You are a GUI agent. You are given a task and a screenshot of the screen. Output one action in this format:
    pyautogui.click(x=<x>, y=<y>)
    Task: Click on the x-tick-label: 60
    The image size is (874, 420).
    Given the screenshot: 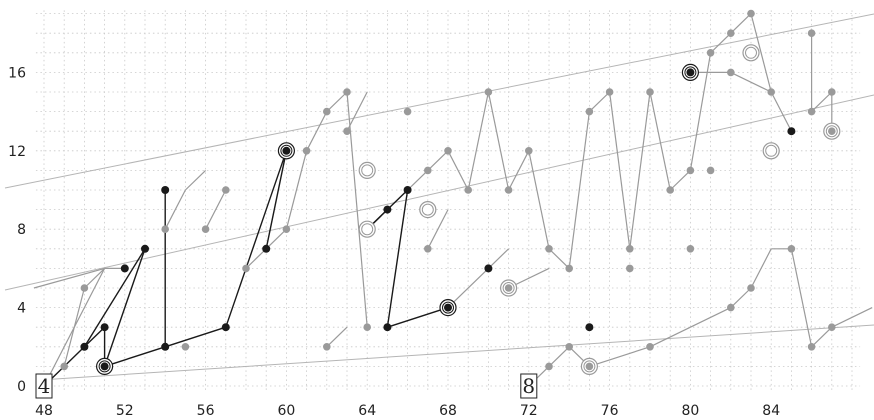 What is the action you would take?
    pyautogui.click(x=286, y=411)
    